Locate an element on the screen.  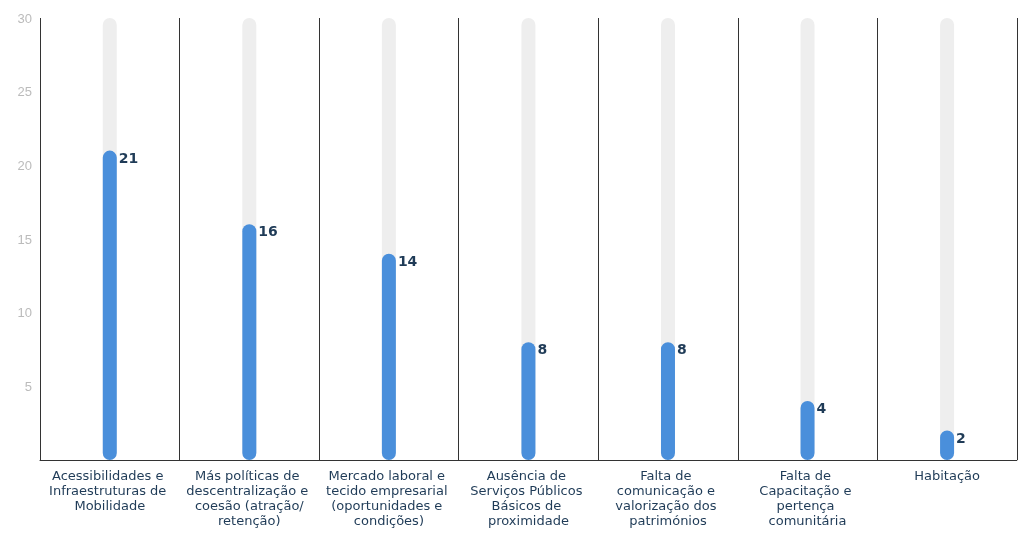
y-tick-label: 15 is located at coordinates (24, 239).